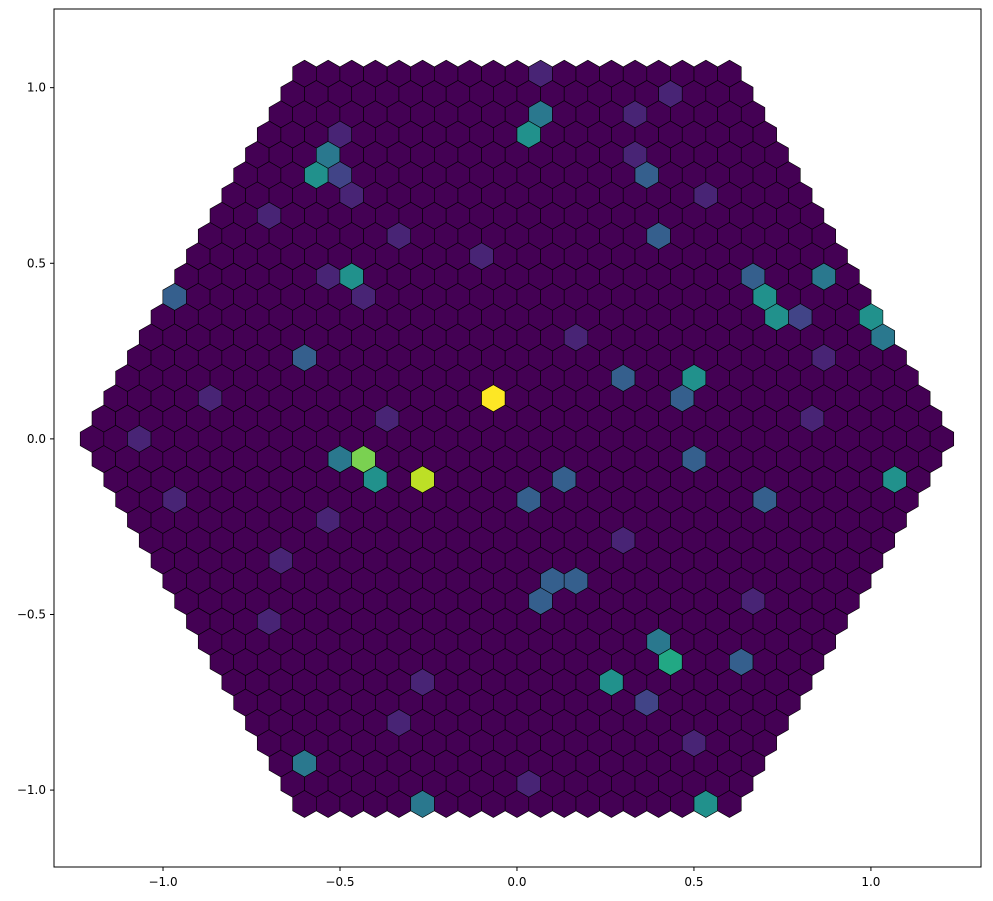 The image size is (993, 901). What do you see at coordinates (729, 804) in the screenshot?
I see `camera-pixel` at bounding box center [729, 804].